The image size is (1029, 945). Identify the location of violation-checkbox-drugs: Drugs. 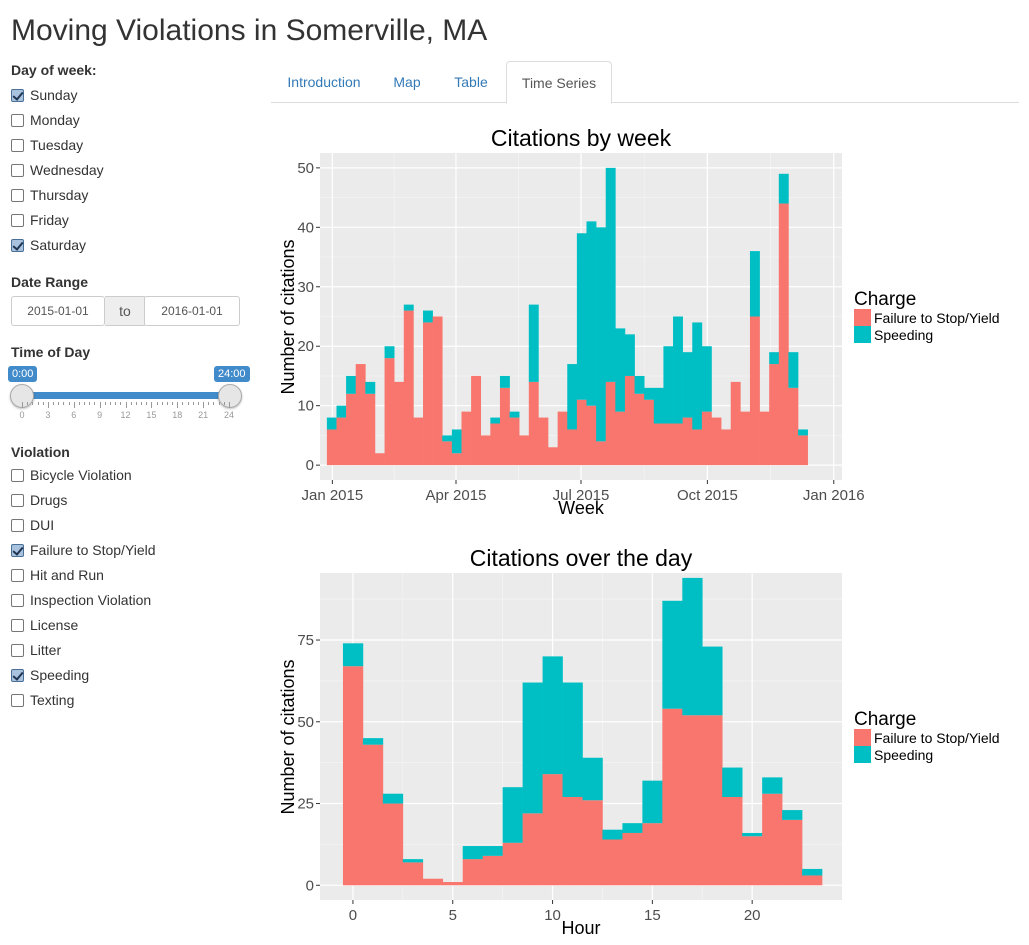
(39, 500).